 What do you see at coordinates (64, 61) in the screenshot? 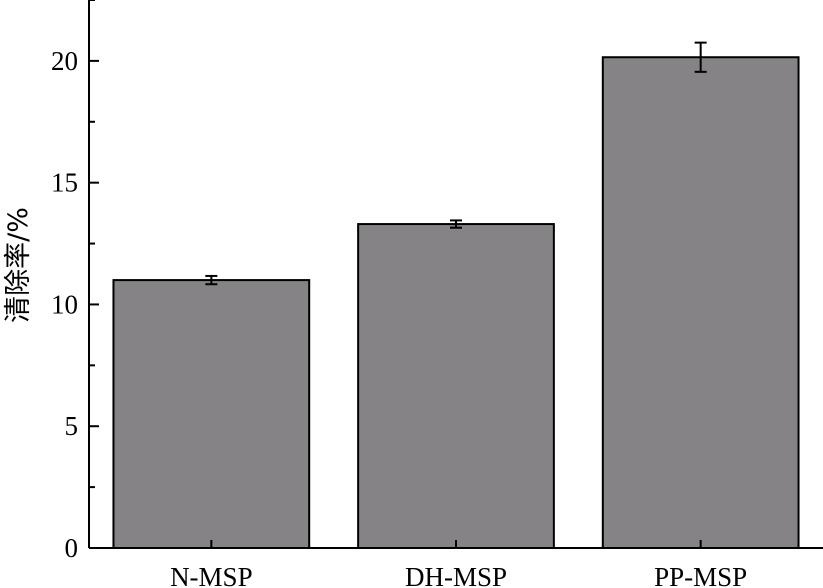
I see `y-tick-label: 20` at bounding box center [64, 61].